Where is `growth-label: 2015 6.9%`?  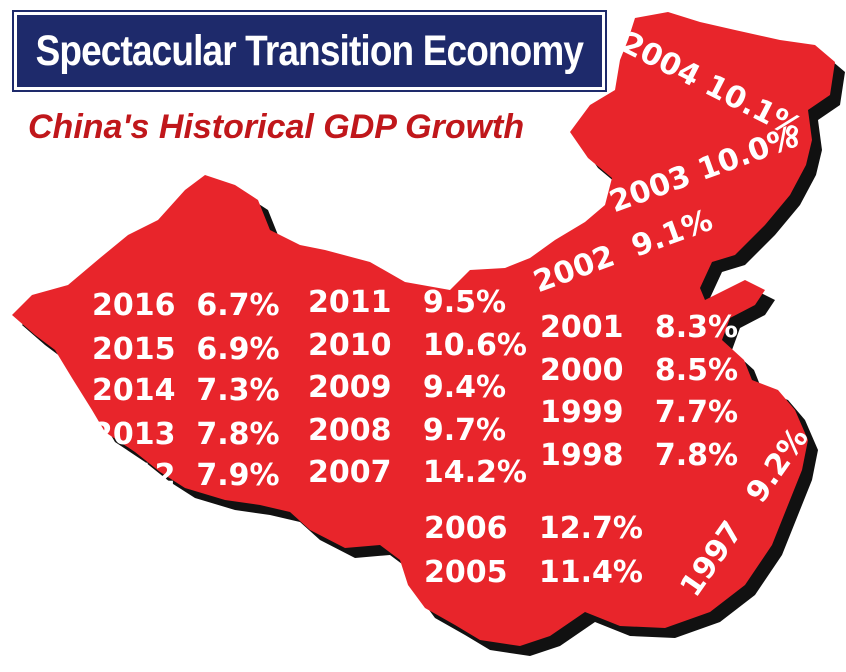
growth-label: 2015 6.9% is located at coordinates (186, 349).